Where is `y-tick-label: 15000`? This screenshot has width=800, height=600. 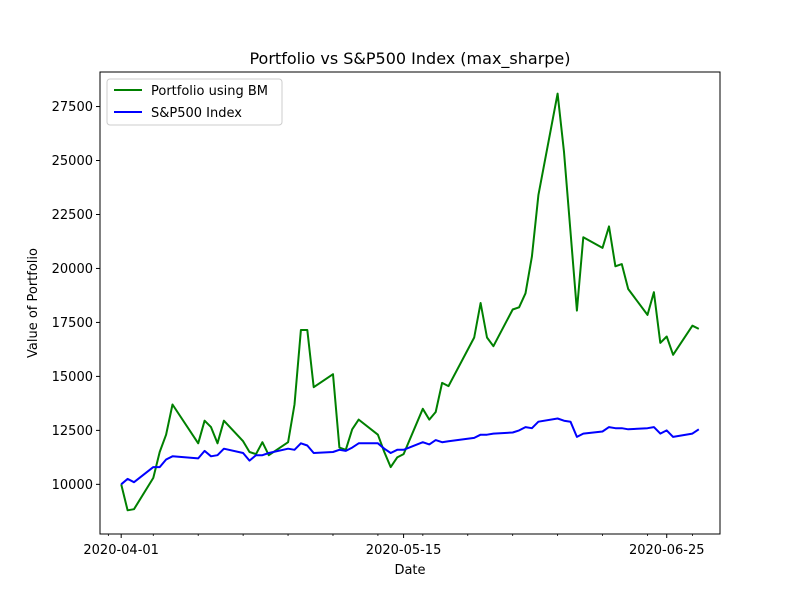
y-tick-label: 15000 is located at coordinates (72, 377).